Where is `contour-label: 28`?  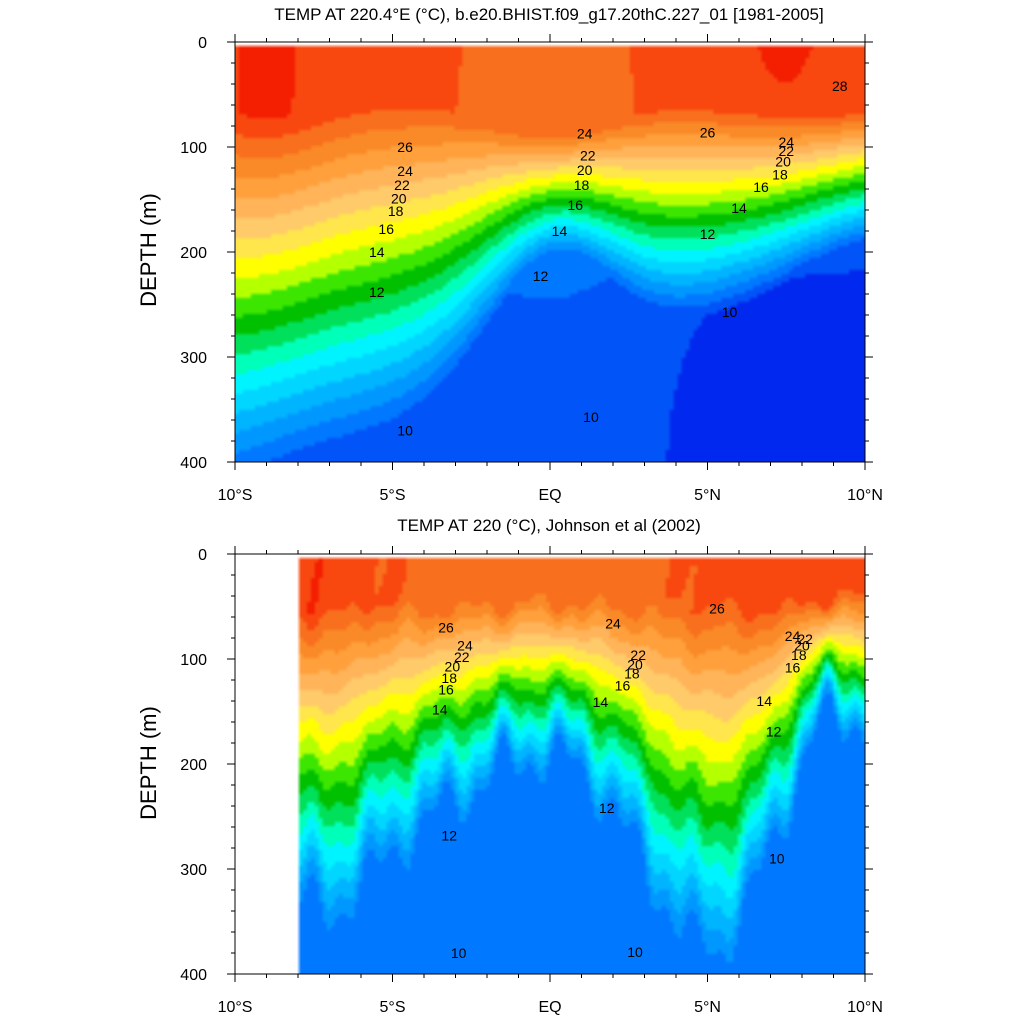
contour-label: 28 is located at coordinates (840, 86).